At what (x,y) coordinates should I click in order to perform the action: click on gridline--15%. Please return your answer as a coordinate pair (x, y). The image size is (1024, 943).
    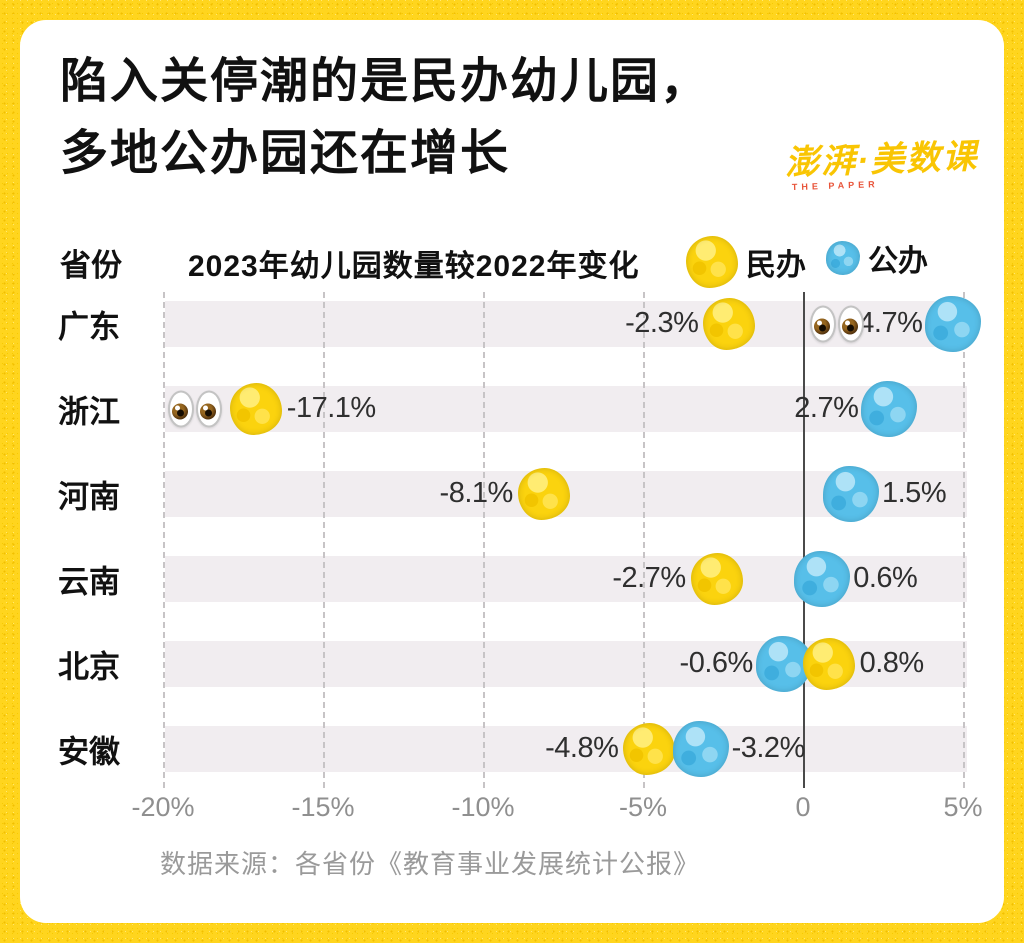
    Looking at the image, I should click on (324, 540).